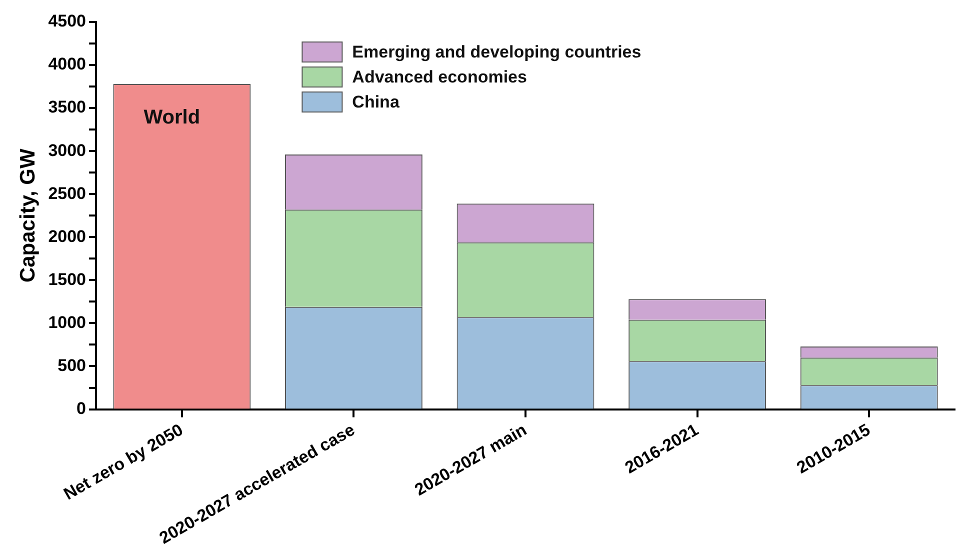  Describe the element at coordinates (67, 150) in the screenshot. I see `y-tick-label: 3000` at that location.